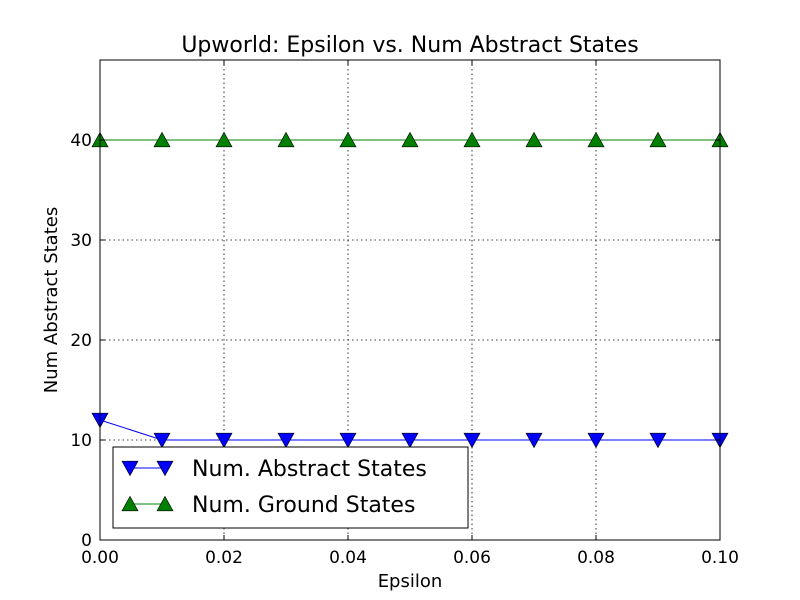  What do you see at coordinates (303, 505) in the screenshot?
I see `legend-label: Num. Ground States` at bounding box center [303, 505].